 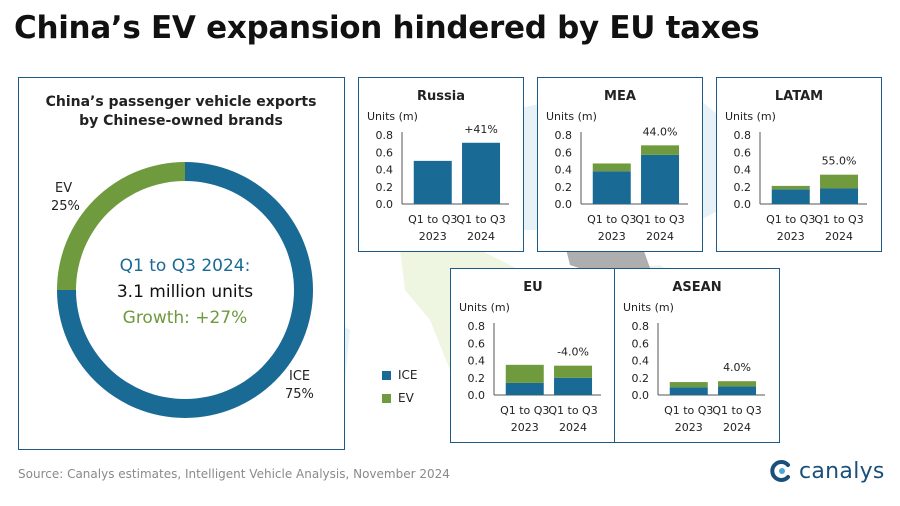 What do you see at coordinates (641, 343) in the screenshot?
I see `asean-y-tick: 0.6` at bounding box center [641, 343].